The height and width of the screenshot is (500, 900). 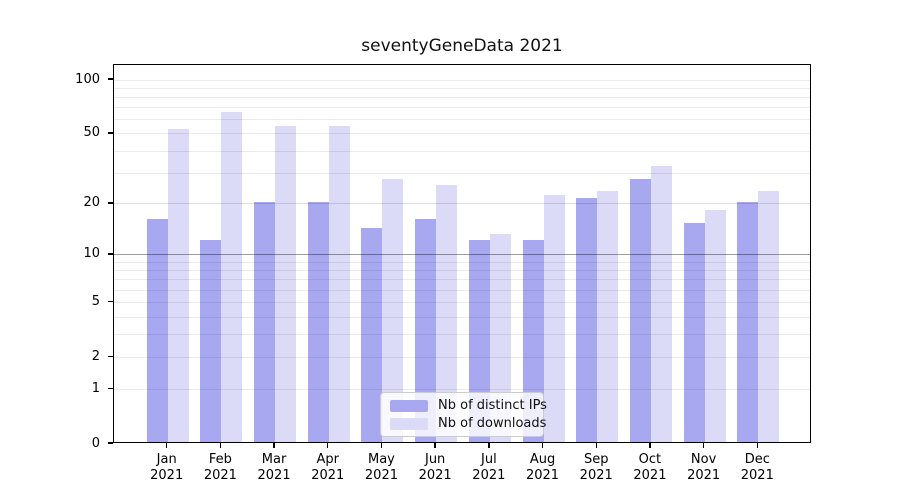 I want to click on bar-mar-distinct-ips, so click(x=265, y=321).